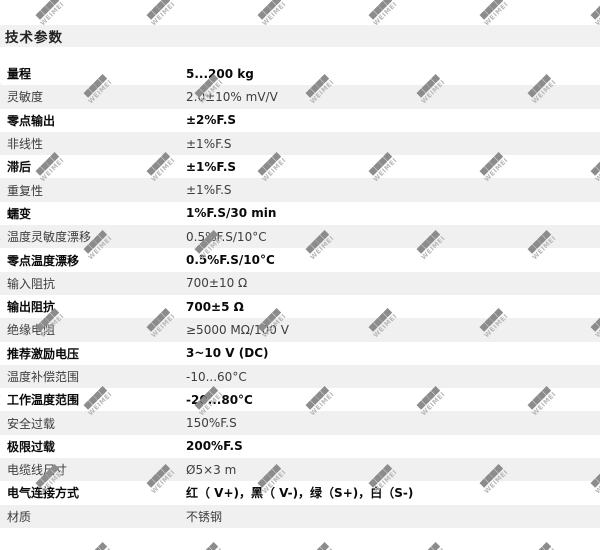  What do you see at coordinates (300, 330) in the screenshot?
I see `spec-row: 绝缘电阻 ≥5000 MΩ/100 V` at bounding box center [300, 330].